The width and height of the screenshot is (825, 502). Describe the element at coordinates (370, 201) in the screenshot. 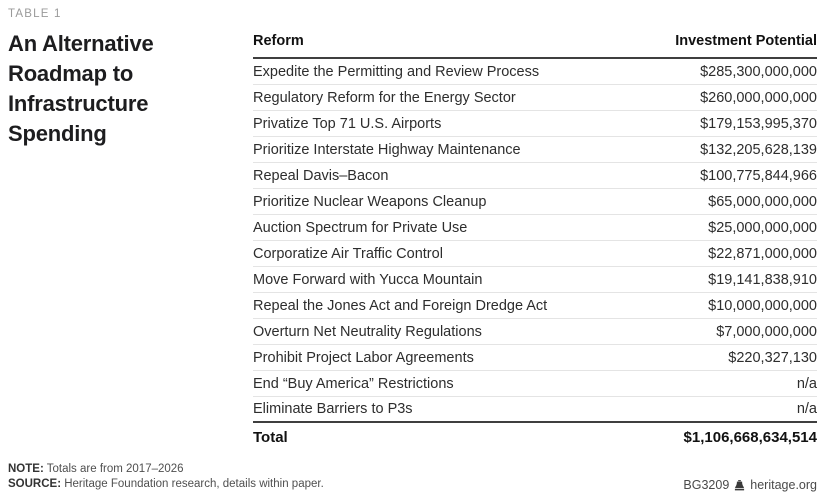

I see `reform-cell: Prioritize Nuclear Weapons Cleanup` at that location.